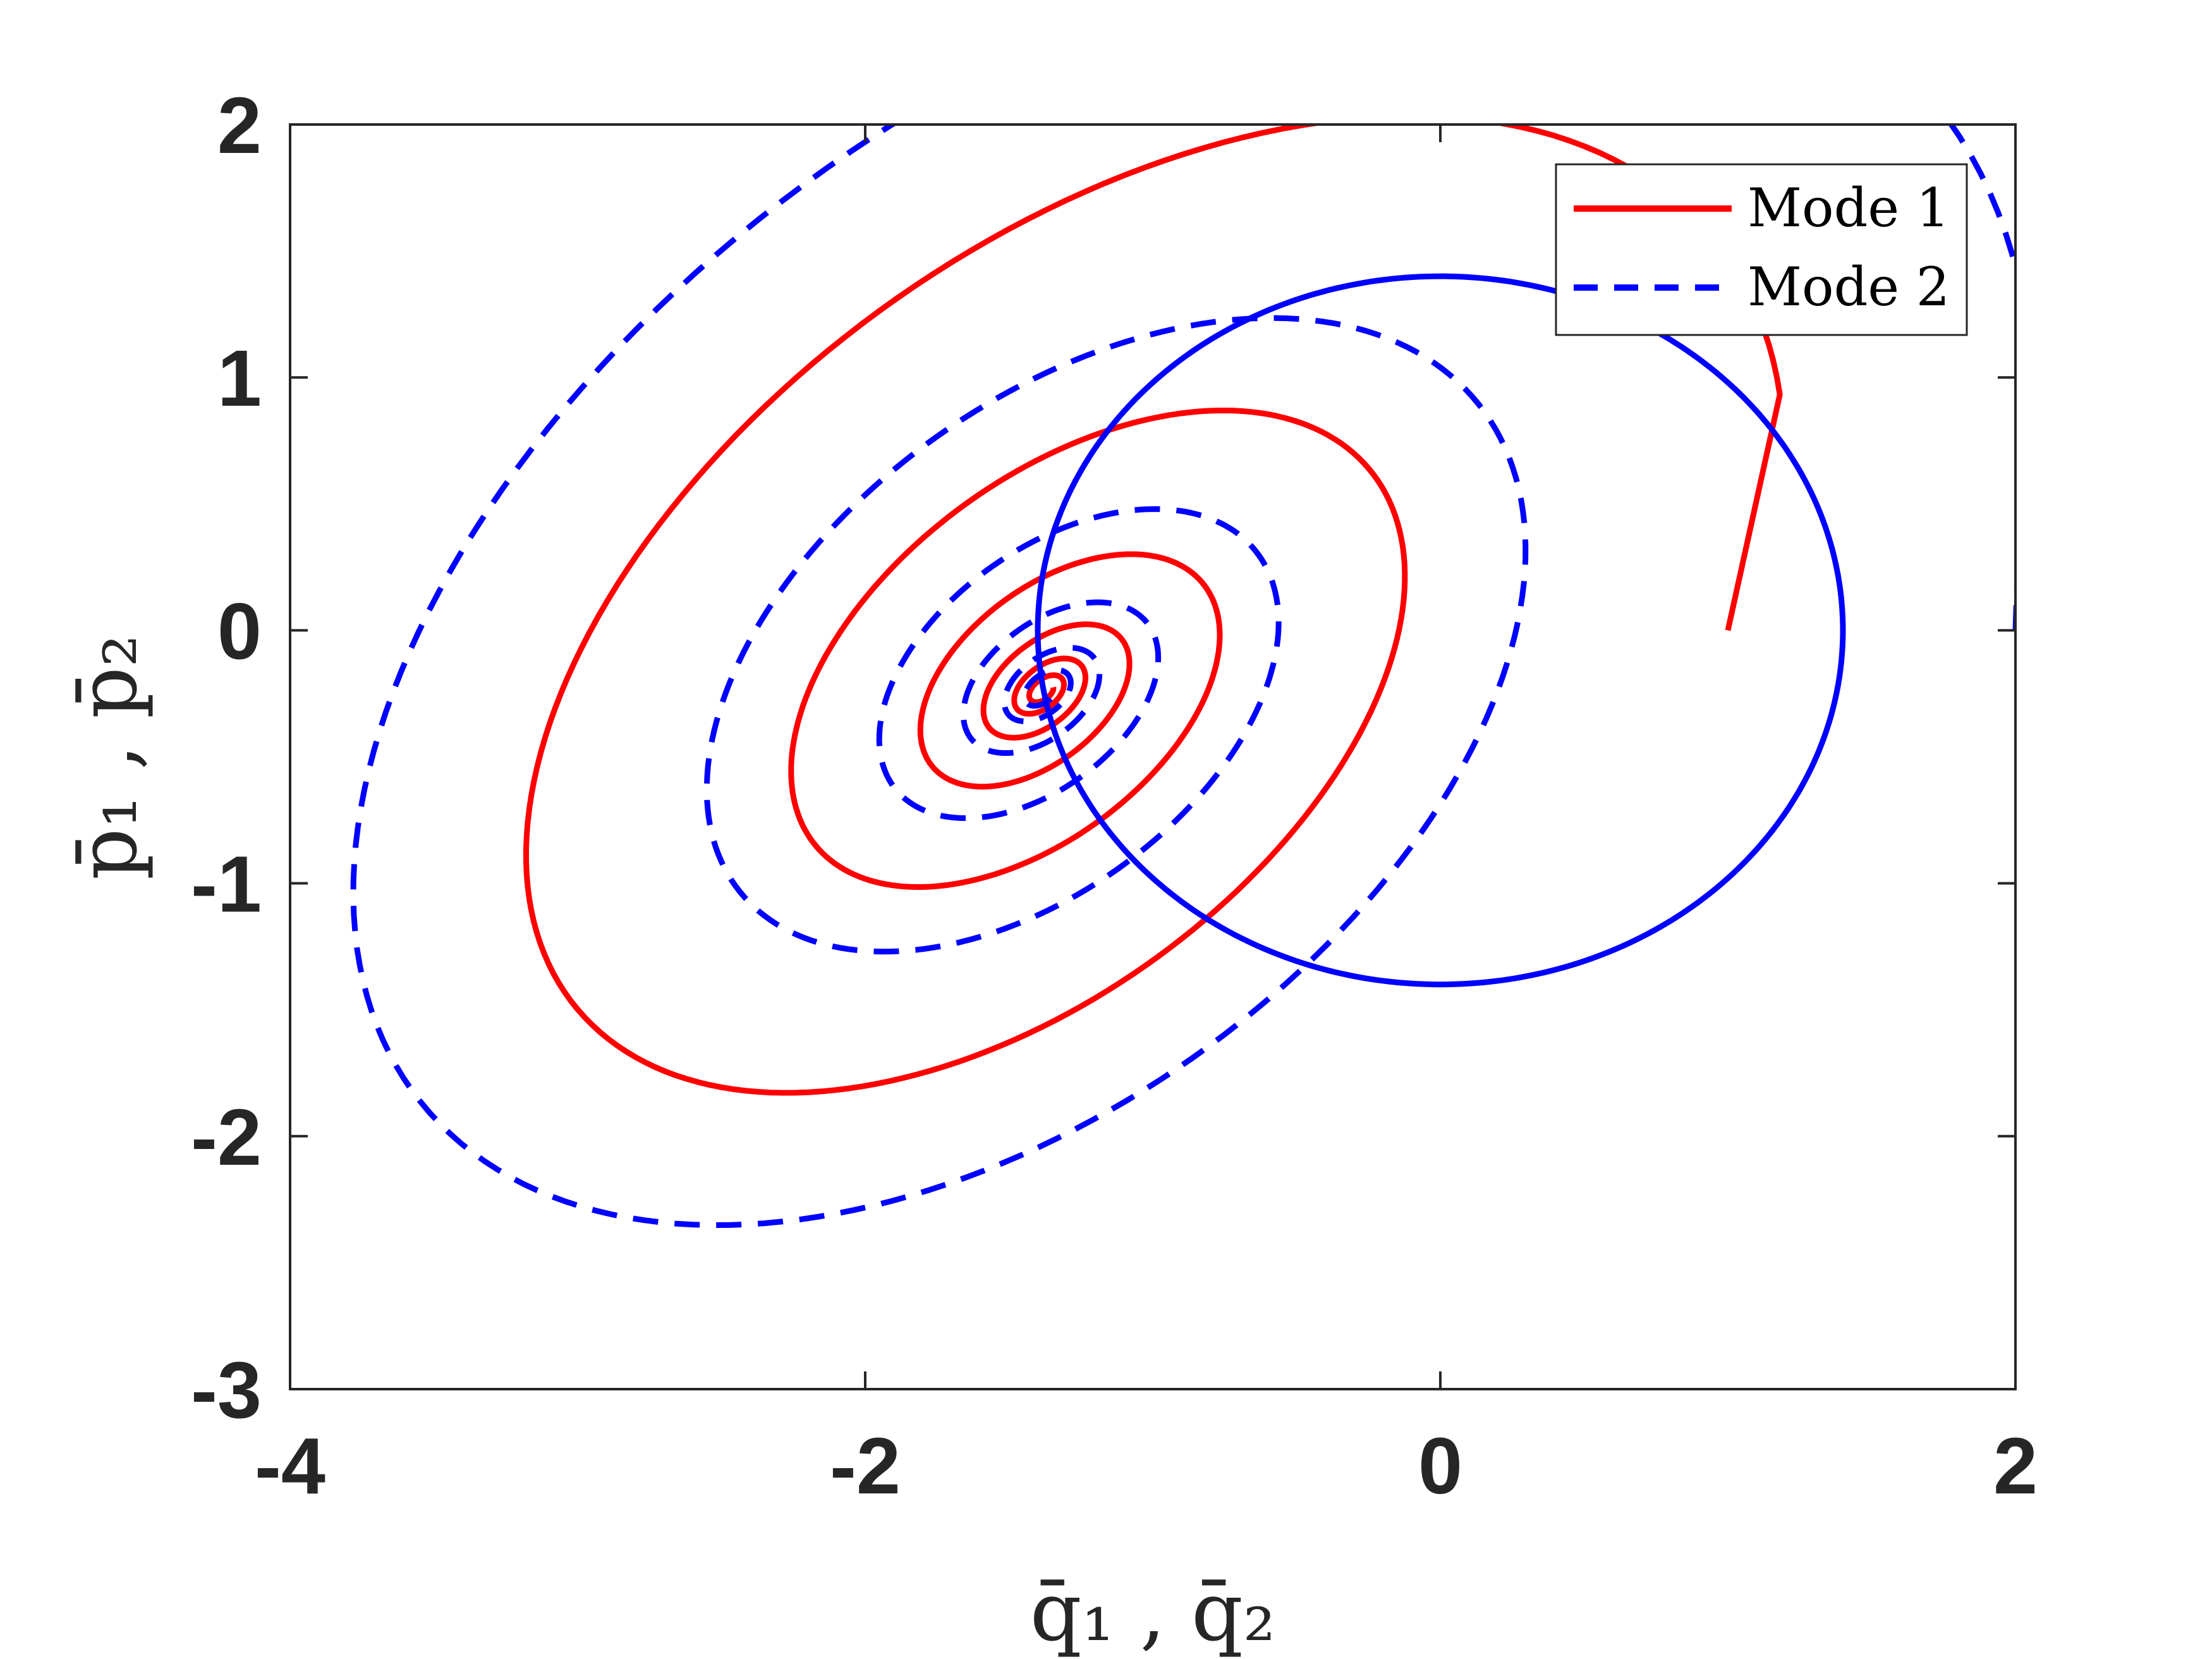  Describe the element at coordinates (226, 1391) in the screenshot. I see `y-tick-label: -3` at that location.